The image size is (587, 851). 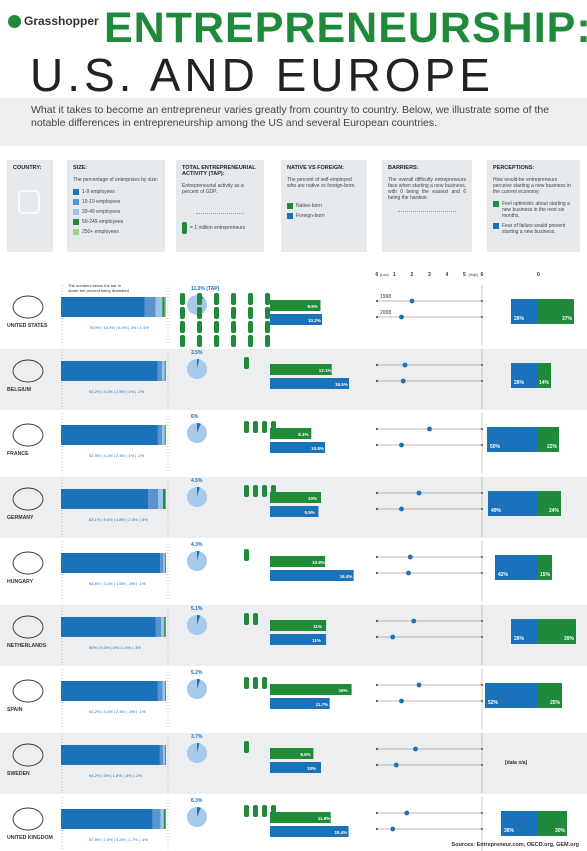 What do you see at coordinates (290, 206) in the screenshot?
I see `swatch-native` at bounding box center [290, 206].